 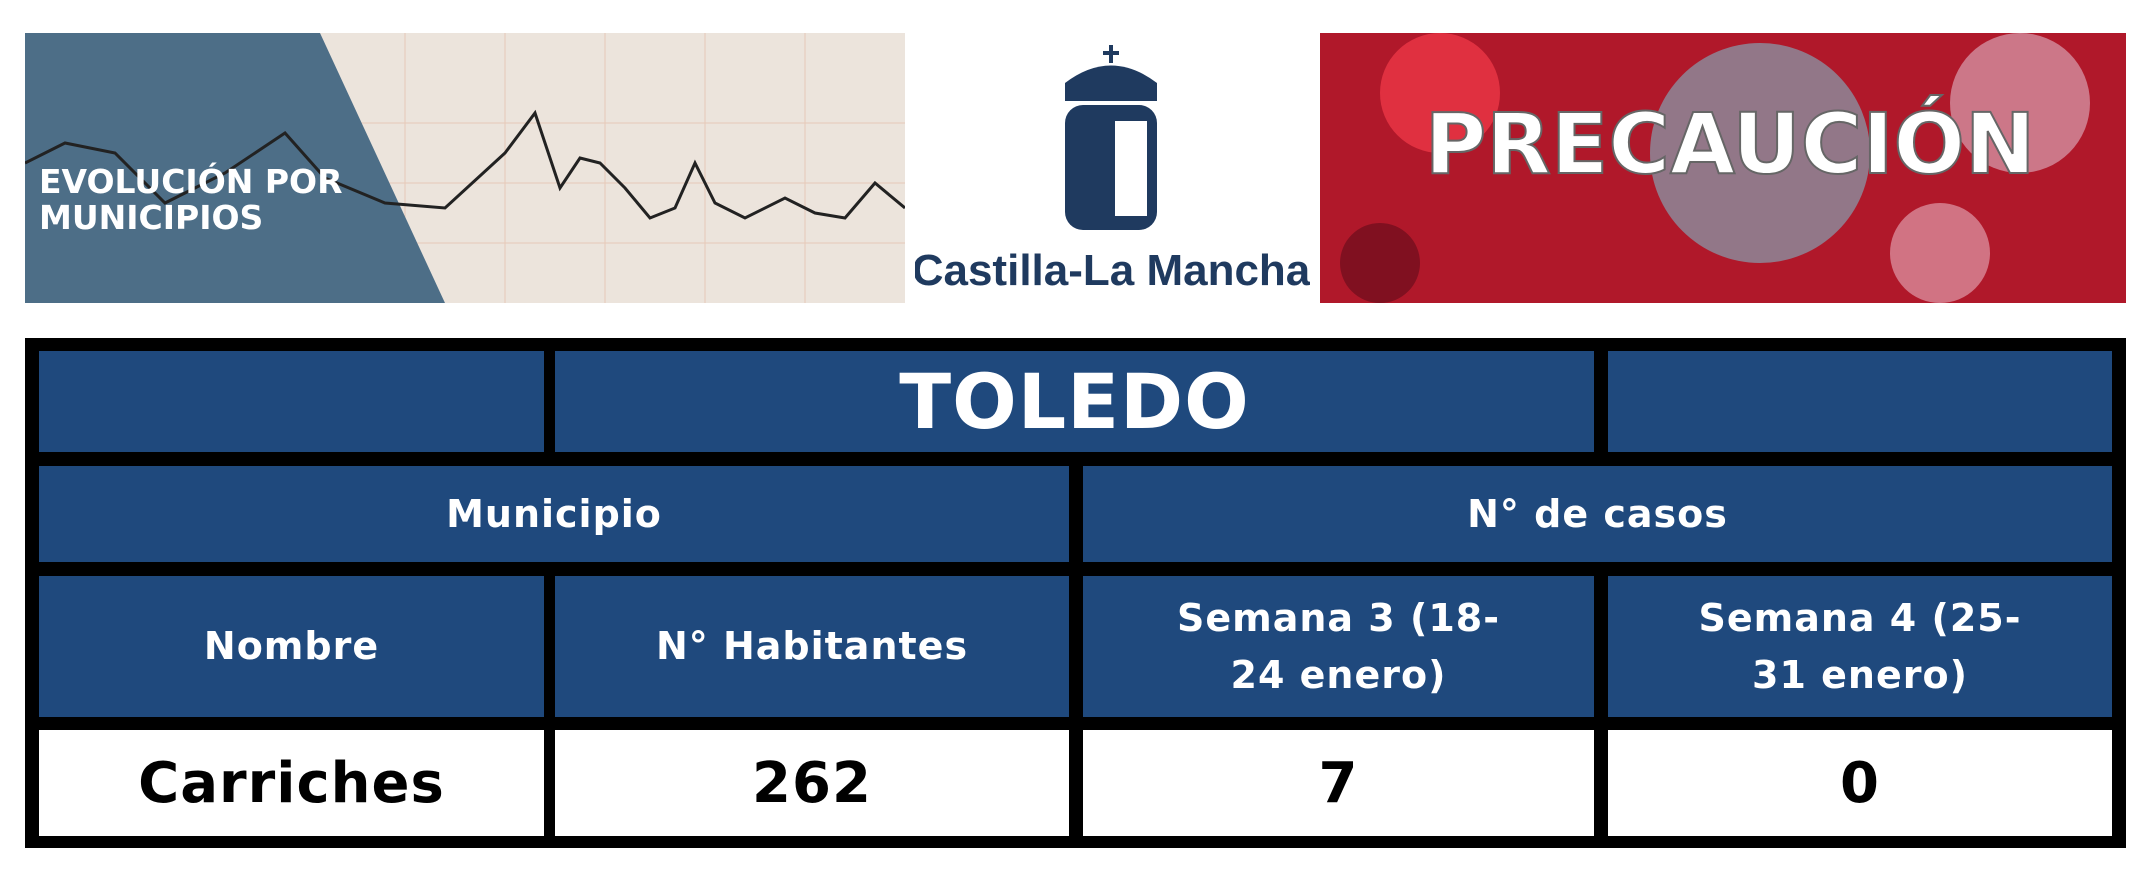 I want to click on cell: 262, so click(x=812, y=783).